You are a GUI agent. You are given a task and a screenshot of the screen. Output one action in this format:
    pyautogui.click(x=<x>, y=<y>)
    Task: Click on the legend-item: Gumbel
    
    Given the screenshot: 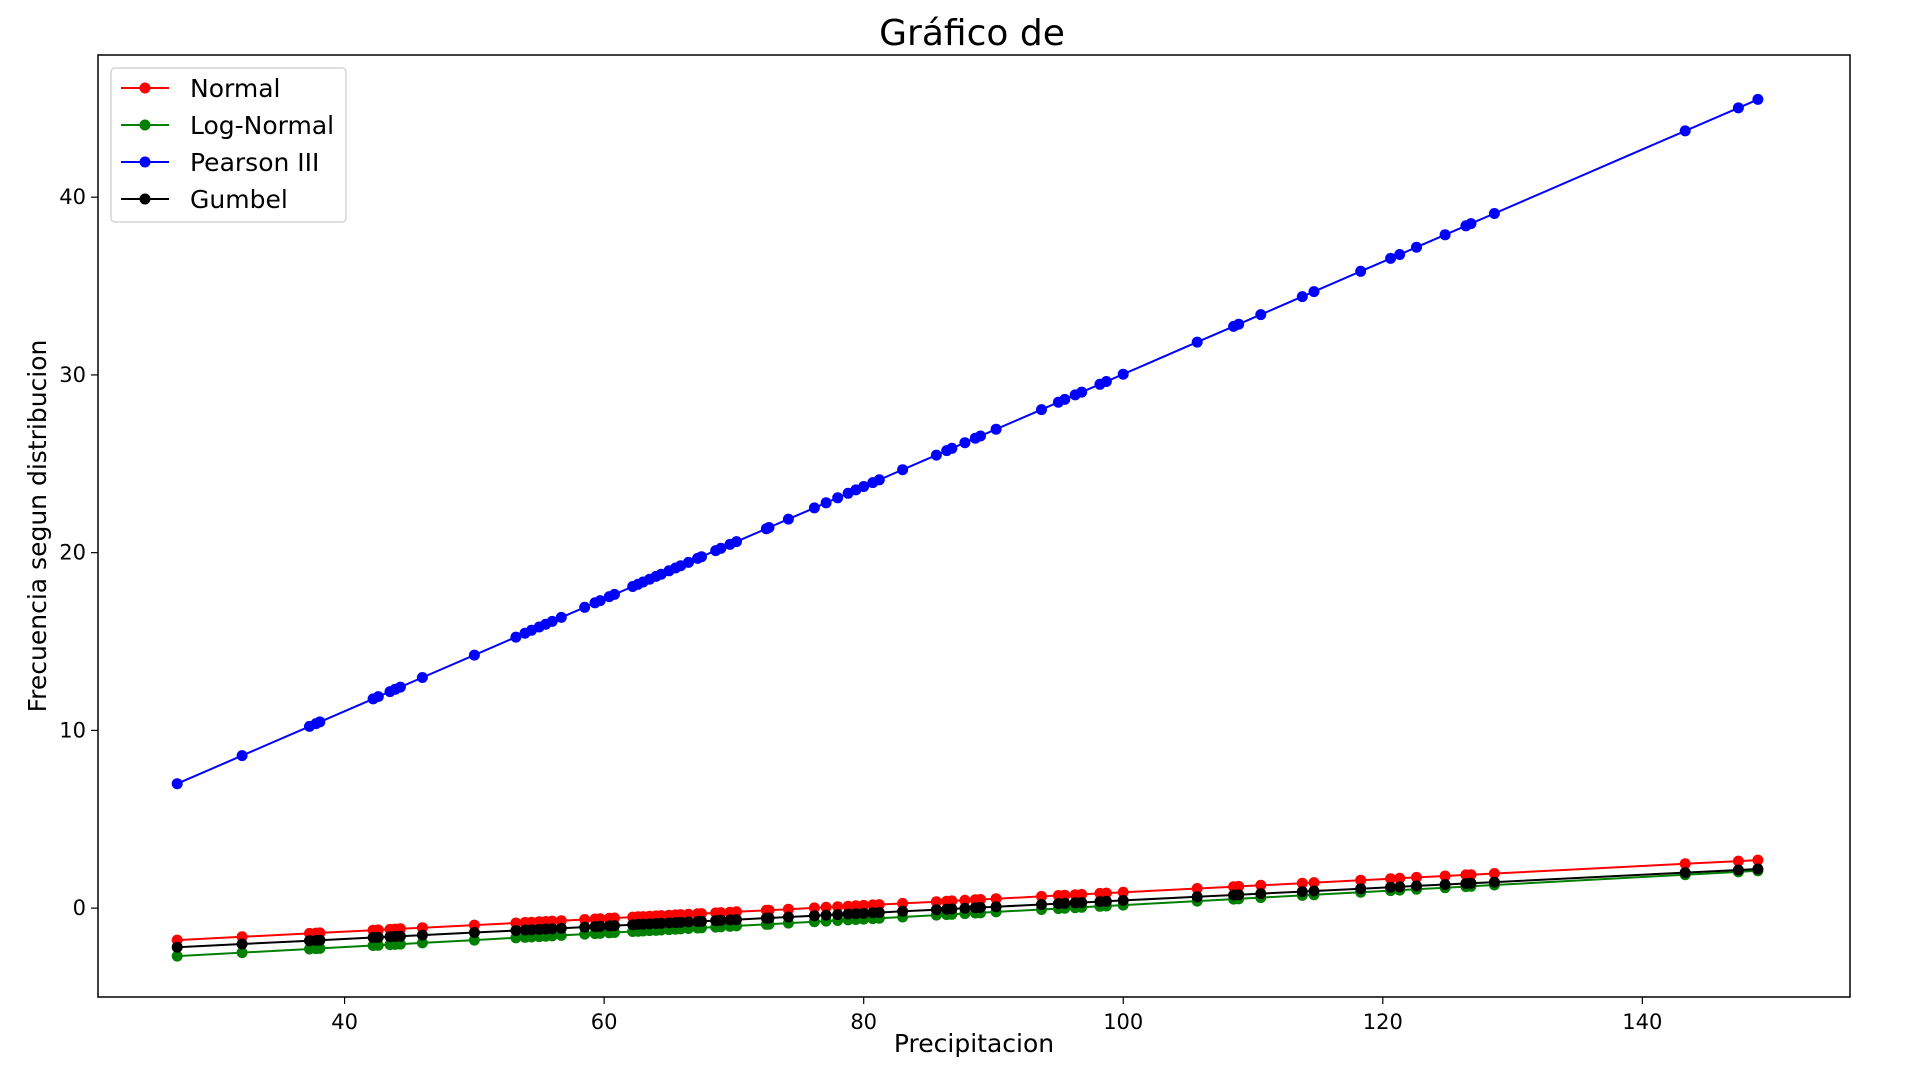 What is the action you would take?
    pyautogui.click(x=204, y=199)
    